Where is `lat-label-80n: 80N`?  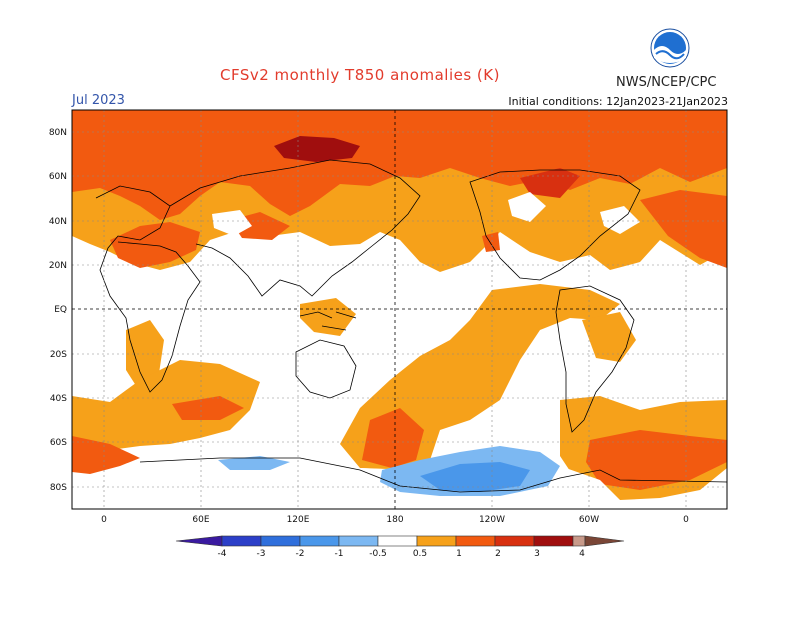
lat-label-80n: 80N is located at coordinates (58, 133).